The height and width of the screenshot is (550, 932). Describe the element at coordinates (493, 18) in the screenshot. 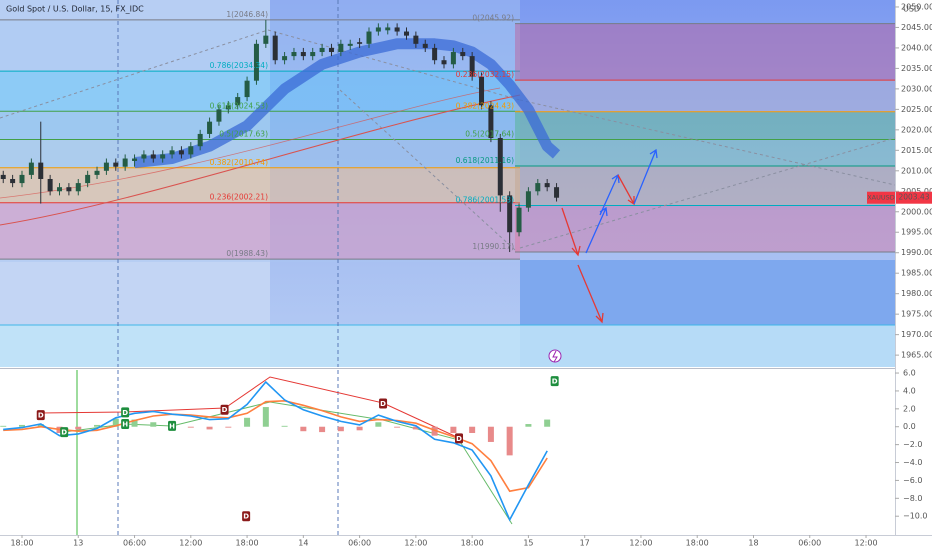

I see `fib-label: 0(2045.92)` at that location.